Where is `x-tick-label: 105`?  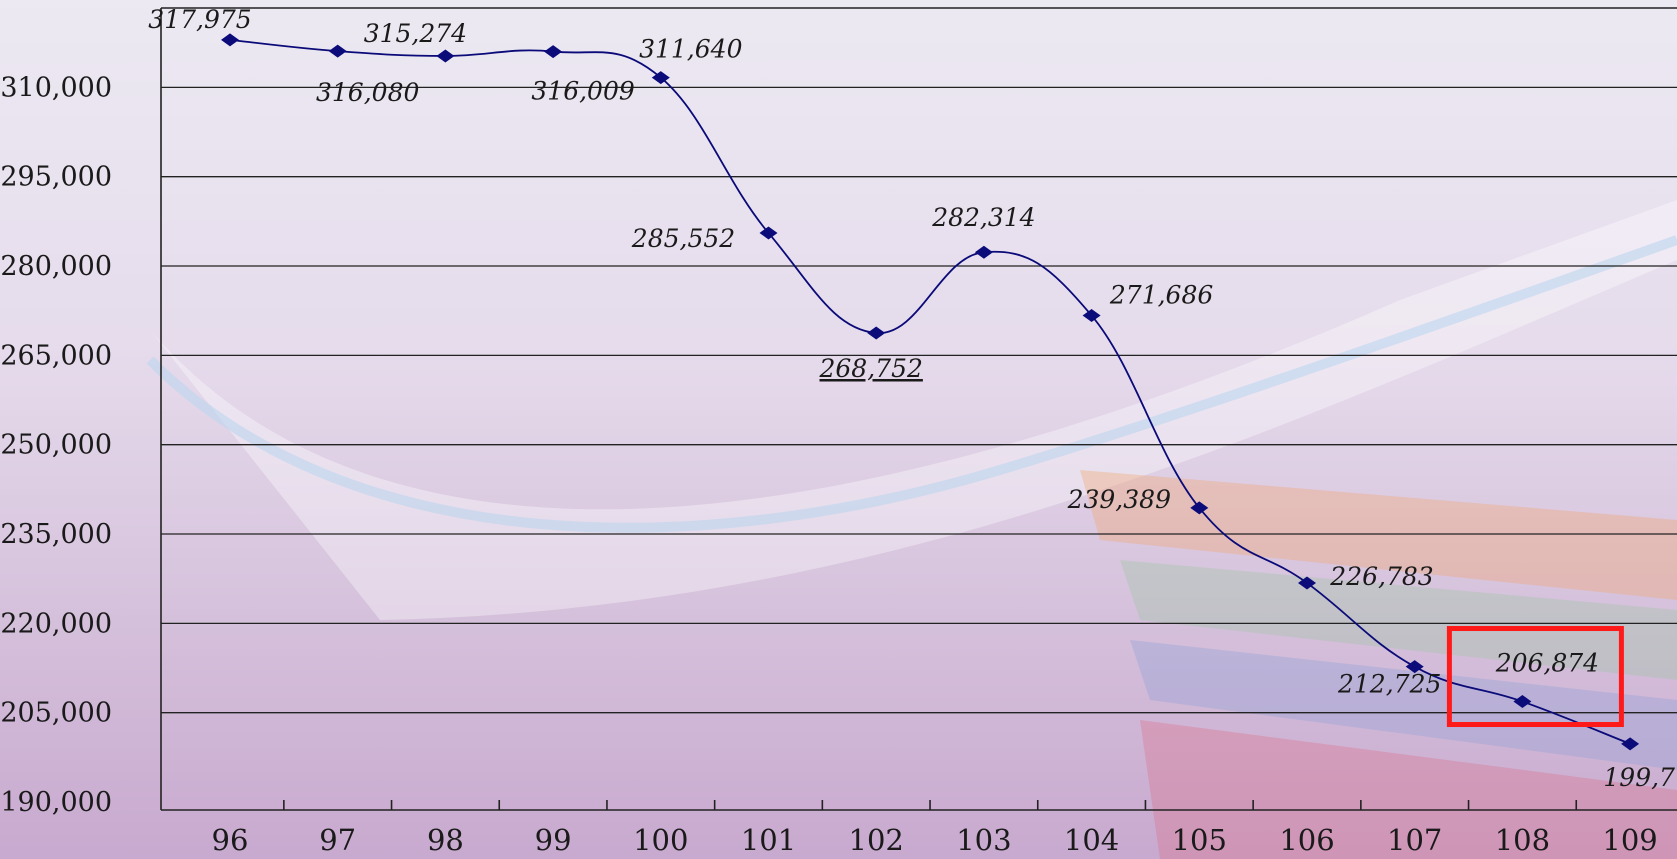
x-tick-label: 105 is located at coordinates (1199, 840).